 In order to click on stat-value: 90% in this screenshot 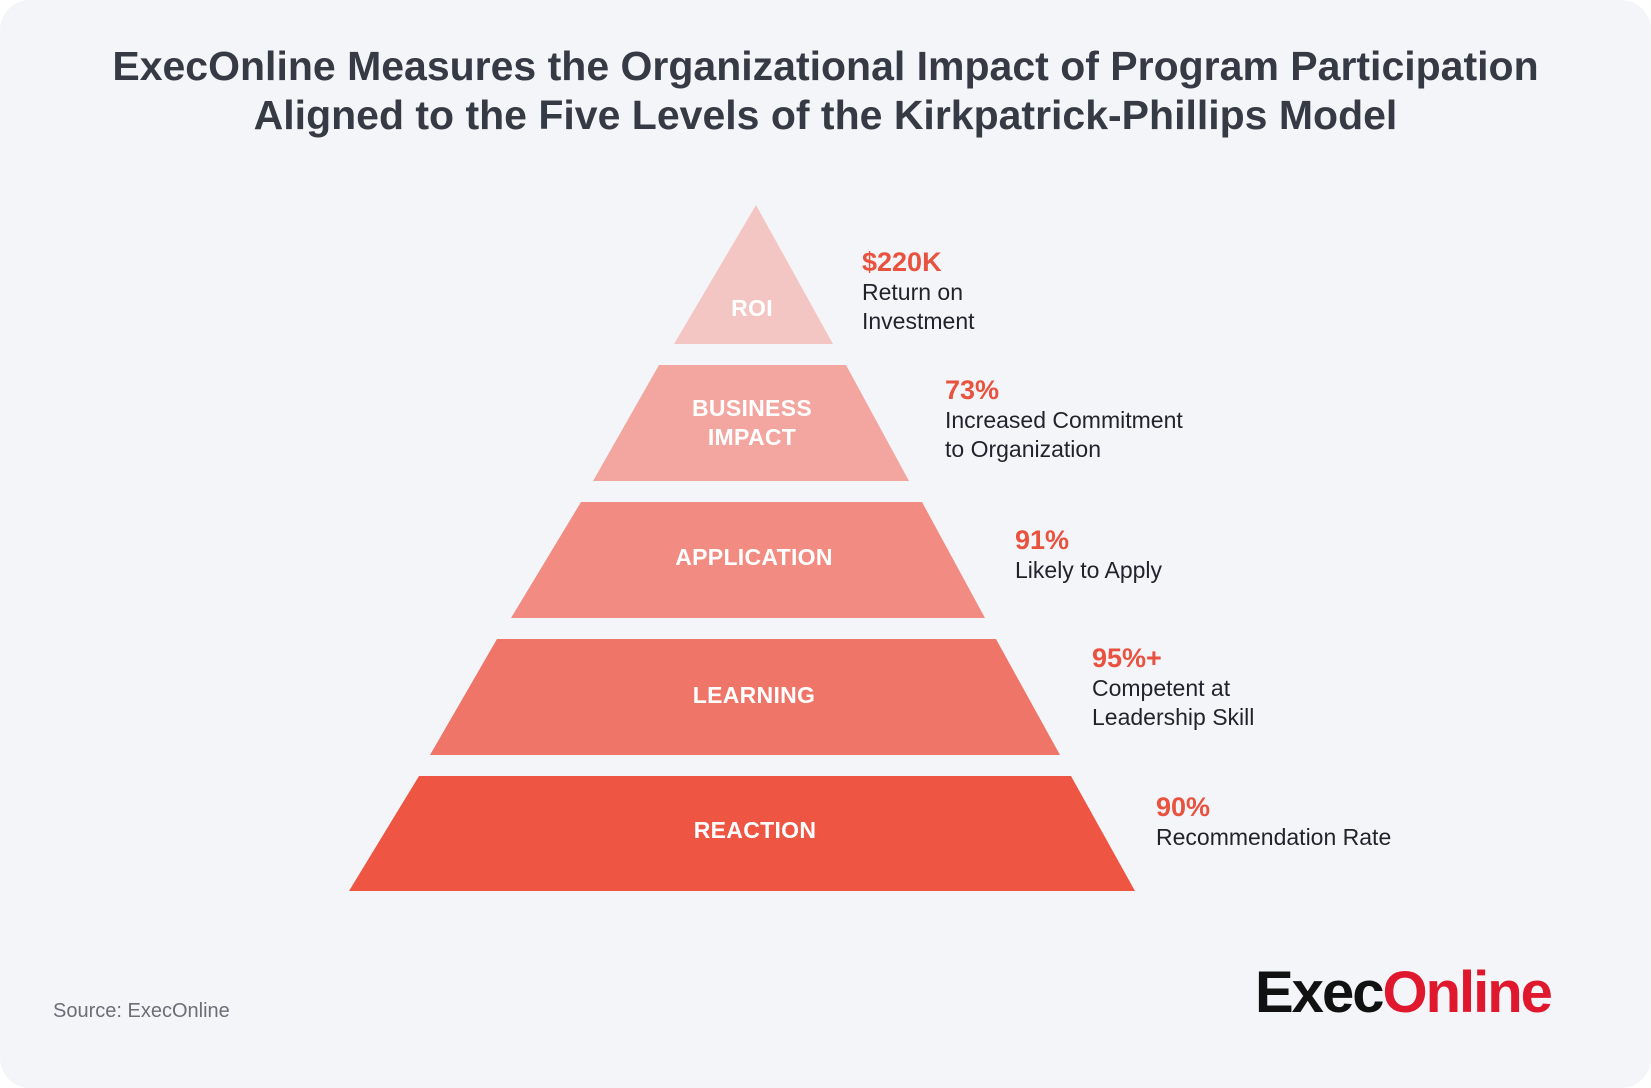, I will do `click(1183, 807)`.